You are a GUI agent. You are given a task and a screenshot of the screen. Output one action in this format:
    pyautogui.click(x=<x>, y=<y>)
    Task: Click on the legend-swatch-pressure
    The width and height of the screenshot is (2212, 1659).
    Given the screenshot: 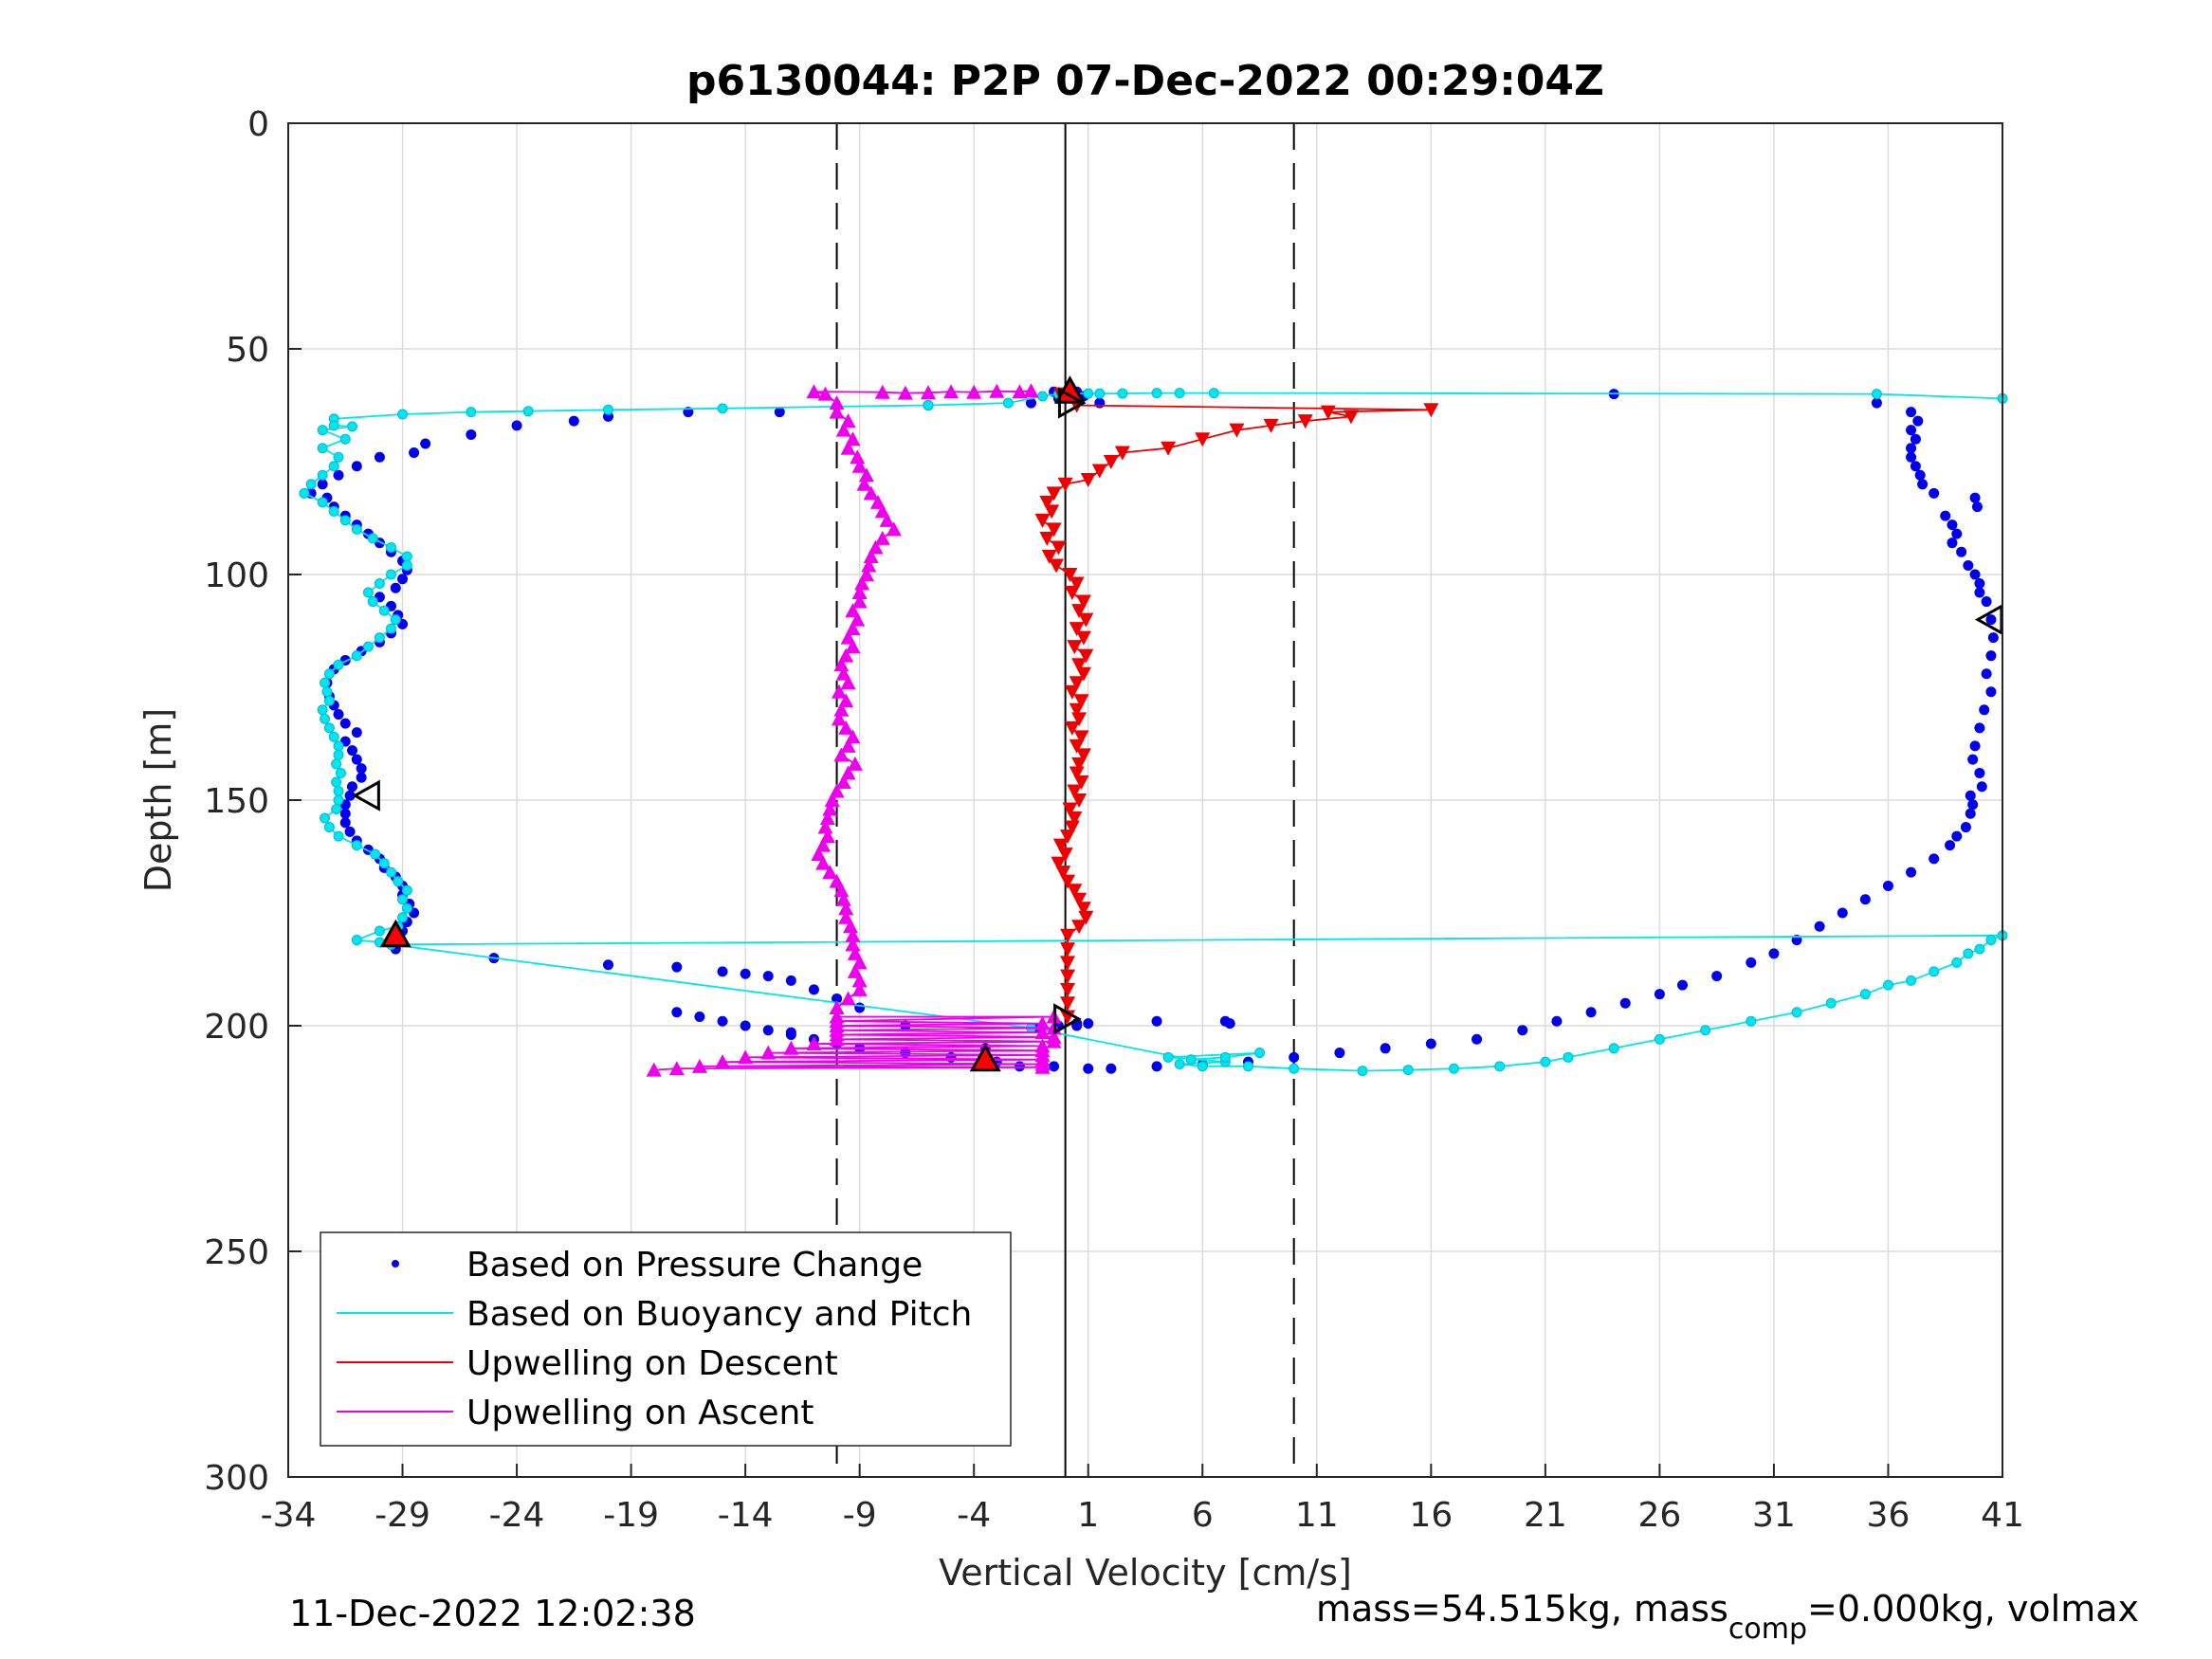 What is the action you would take?
    pyautogui.click(x=395, y=1263)
    